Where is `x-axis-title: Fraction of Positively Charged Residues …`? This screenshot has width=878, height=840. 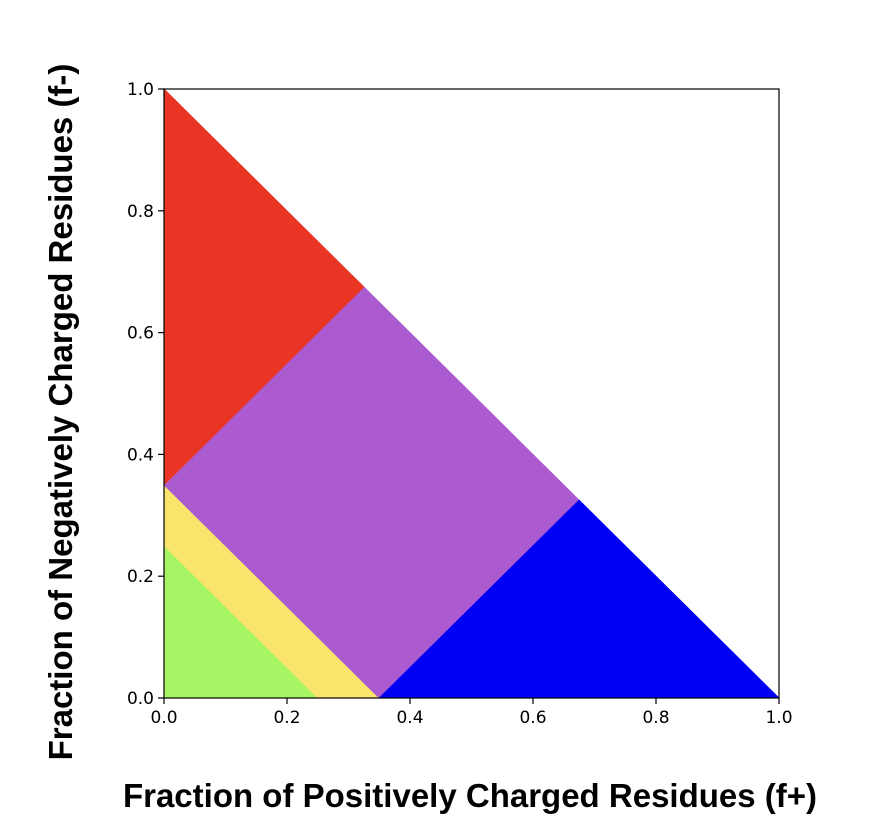
x-axis-title: Fraction of Positively Charged Residues … is located at coordinates (470, 795).